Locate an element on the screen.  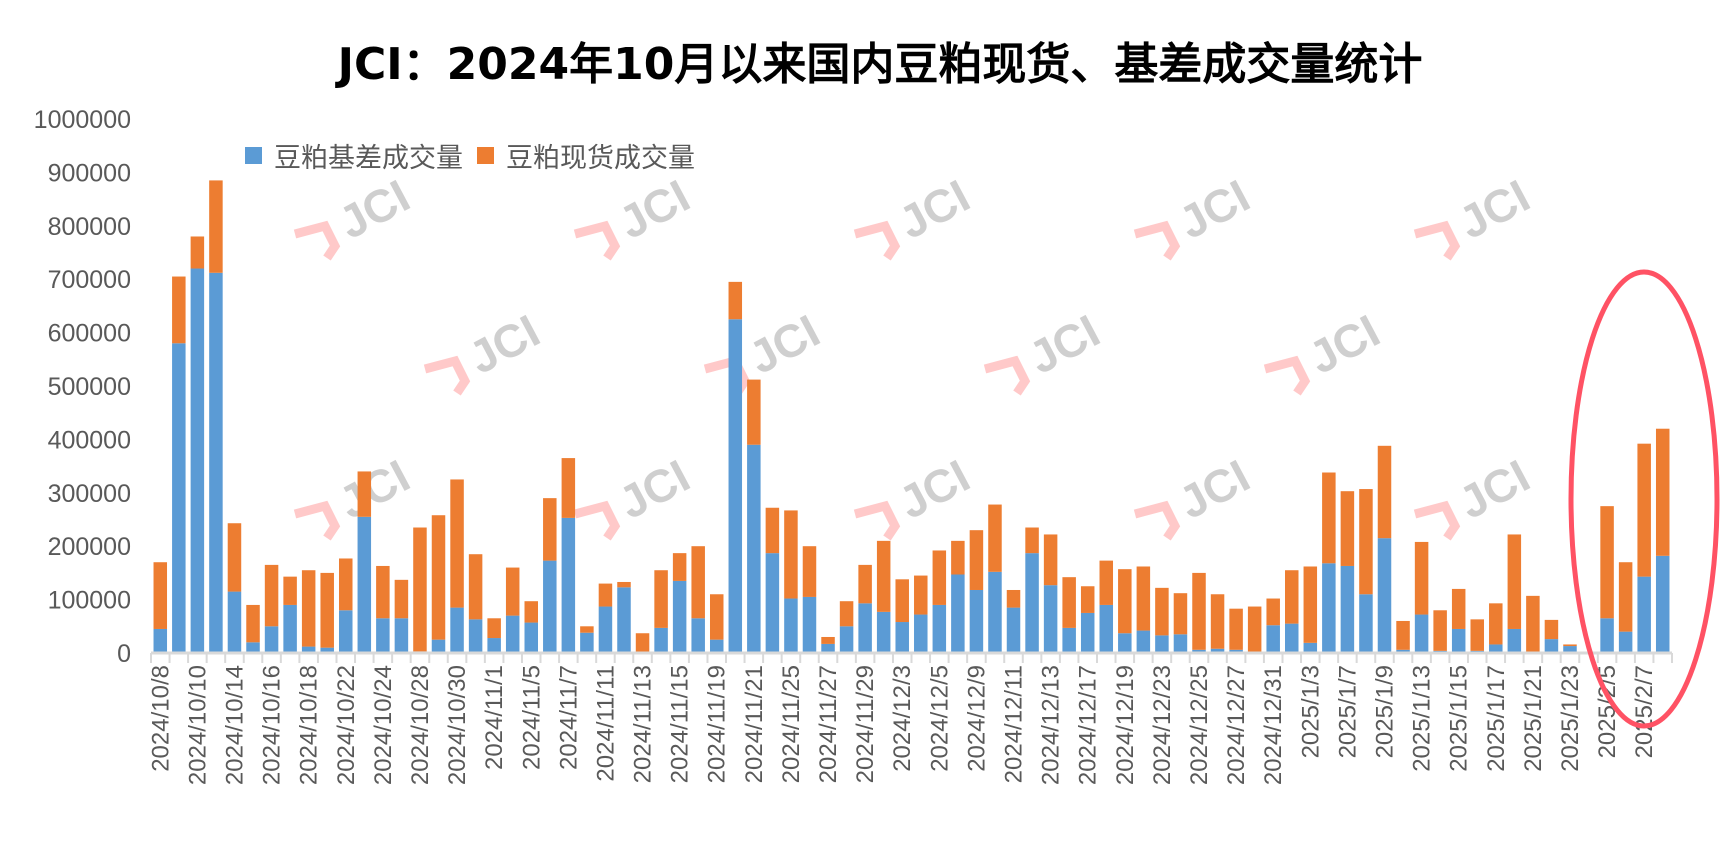
x-tick-label: 2024/11/5 is located at coordinates (531, 717).